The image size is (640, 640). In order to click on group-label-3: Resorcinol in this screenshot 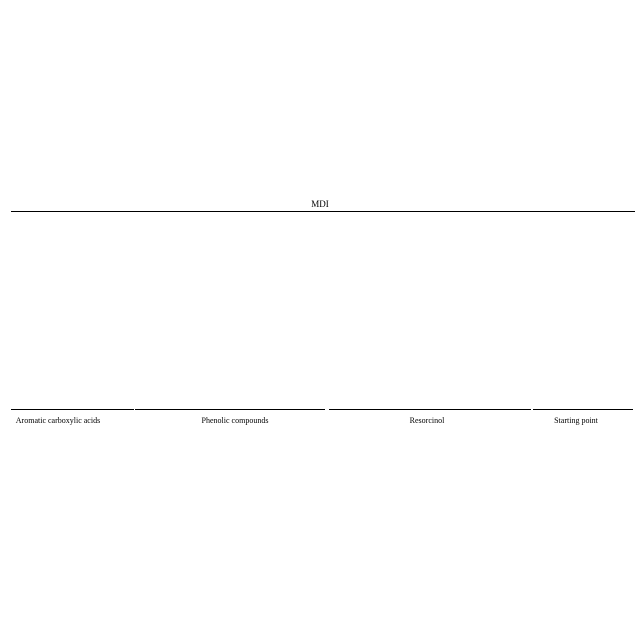, I will do `click(427, 420)`.